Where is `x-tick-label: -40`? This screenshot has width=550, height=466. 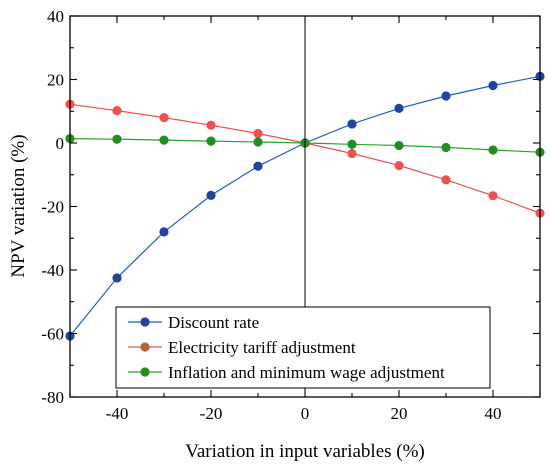
x-tick-label: -40 is located at coordinates (117, 413).